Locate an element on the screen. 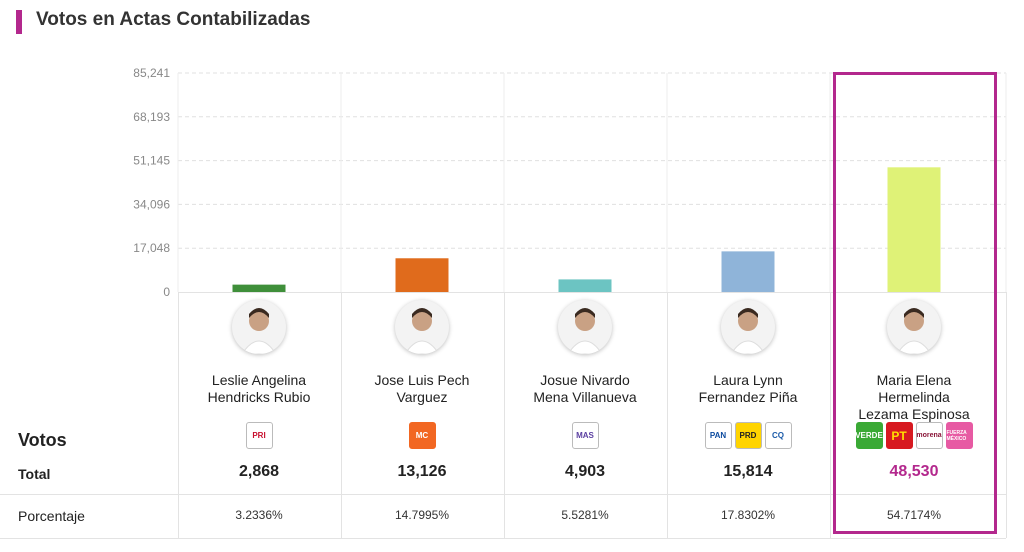 This screenshot has height=552, width=1024. party-logos: VERDE PT morena FUERZA MÉXICO is located at coordinates (914, 435).